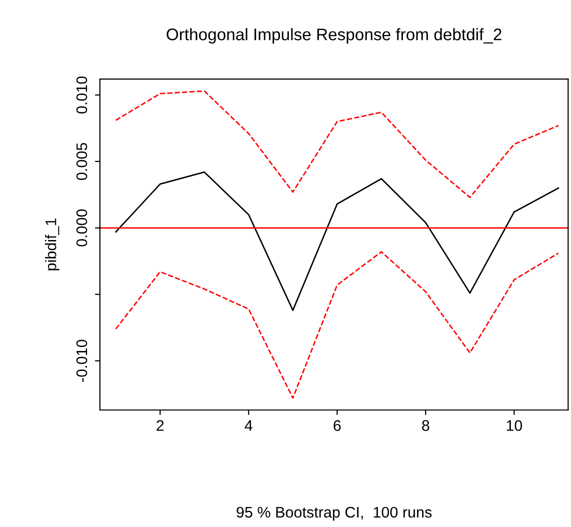  What do you see at coordinates (426, 425) in the screenshot?
I see `x-tick-label: 8` at bounding box center [426, 425].